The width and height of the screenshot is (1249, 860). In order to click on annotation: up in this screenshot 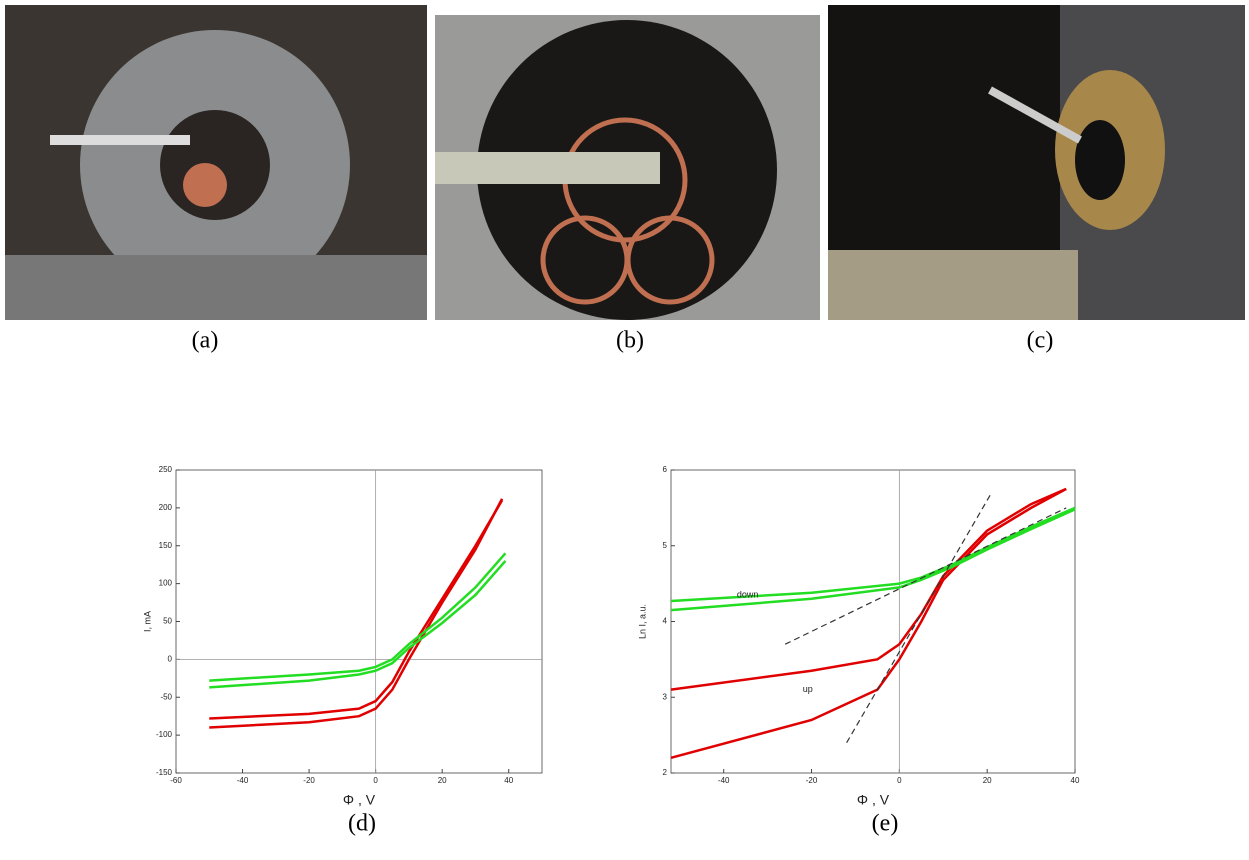, I will do `click(808, 689)`.